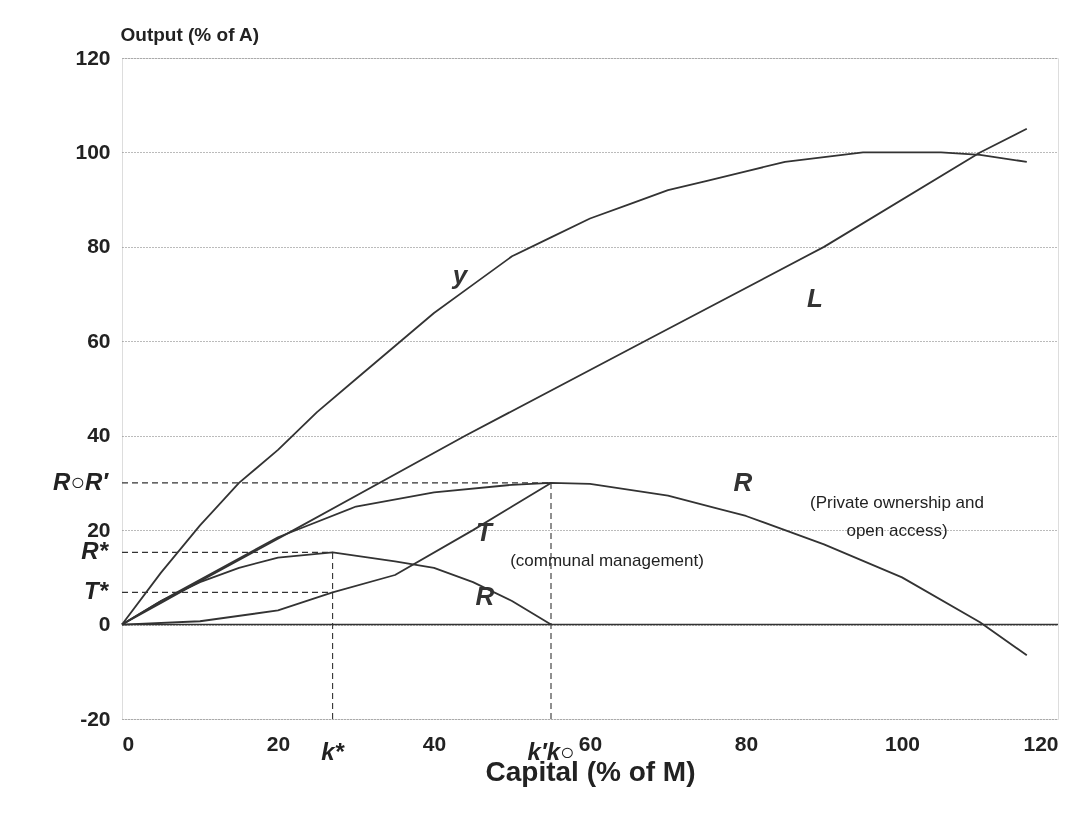  What do you see at coordinates (97, 591) in the screenshot?
I see `ref-line-label: T*` at bounding box center [97, 591].